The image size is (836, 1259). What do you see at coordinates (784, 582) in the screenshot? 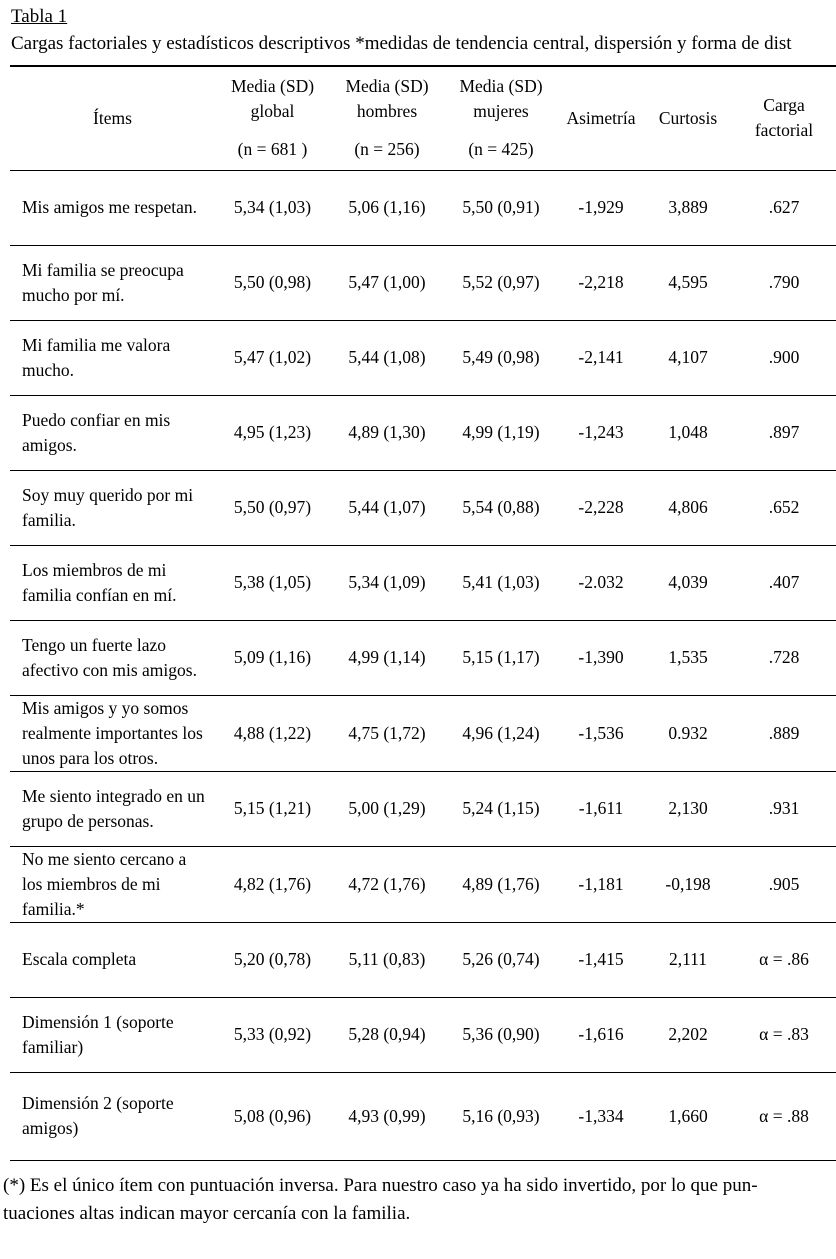
I see `carga-factorial-cell: .407` at bounding box center [784, 582].